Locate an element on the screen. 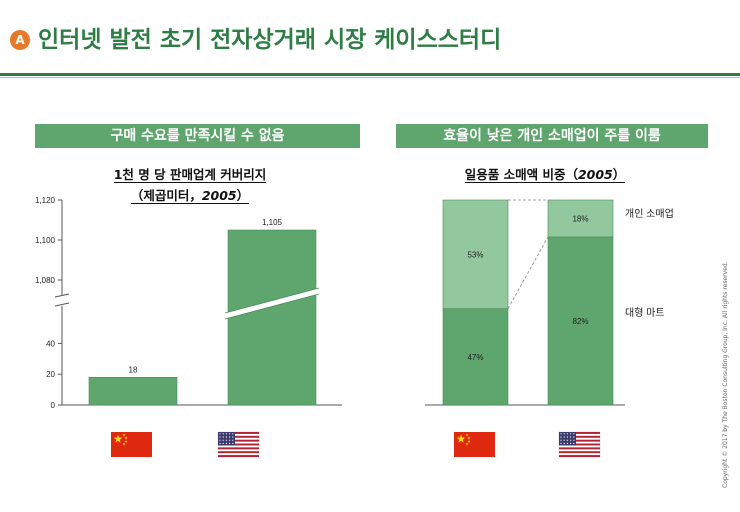 Image resolution: width=740 pixels, height=512 pixels. left-chart-heading-year: 2005 is located at coordinates (219, 195).